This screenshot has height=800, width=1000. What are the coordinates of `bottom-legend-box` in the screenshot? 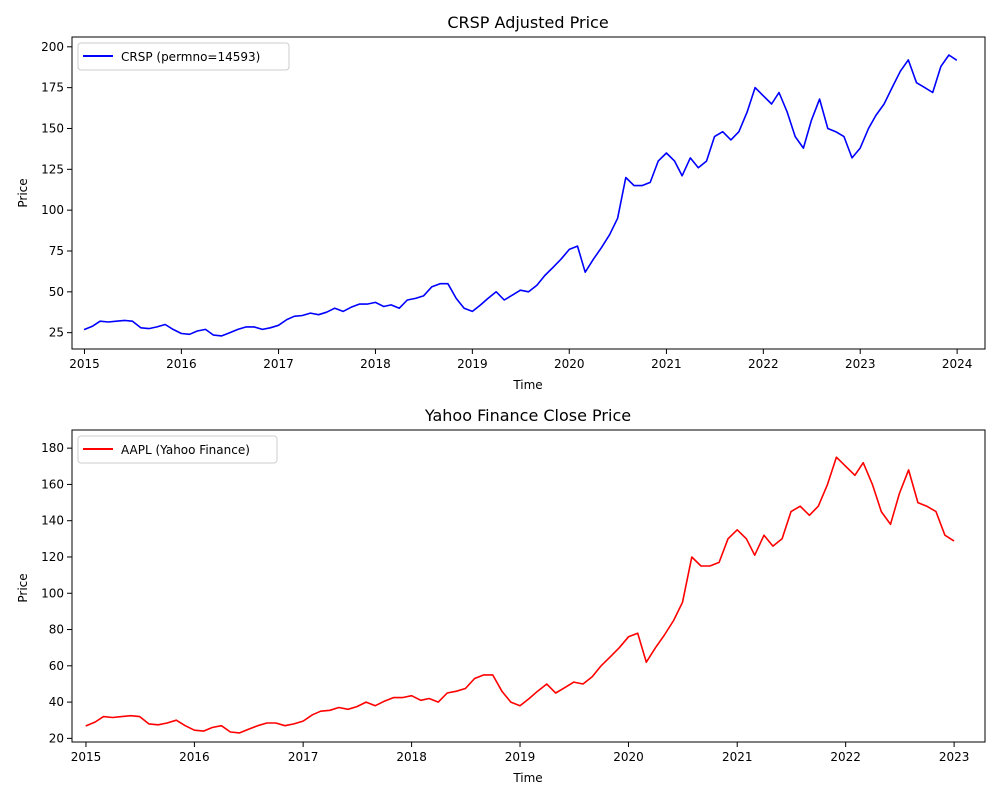 It's located at (177, 449).